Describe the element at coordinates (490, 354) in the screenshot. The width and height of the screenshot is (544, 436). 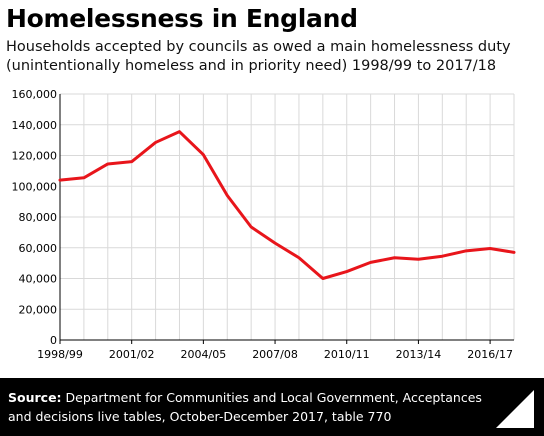
I see `x-tick-label: 2016/17` at that location.